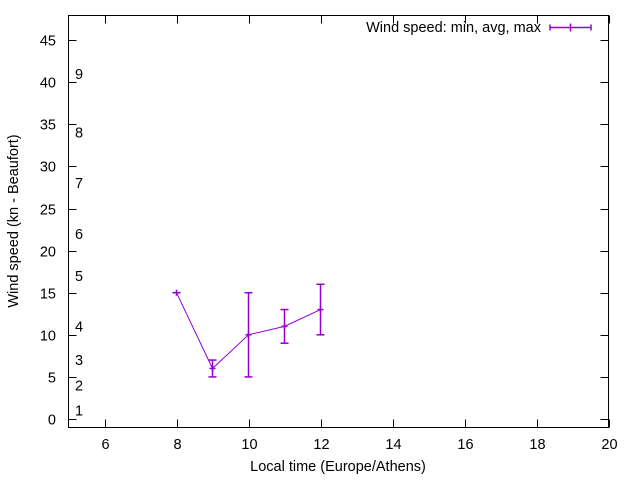 The width and height of the screenshot is (640, 485). I want to click on x-tick-label: 20, so click(609, 445).